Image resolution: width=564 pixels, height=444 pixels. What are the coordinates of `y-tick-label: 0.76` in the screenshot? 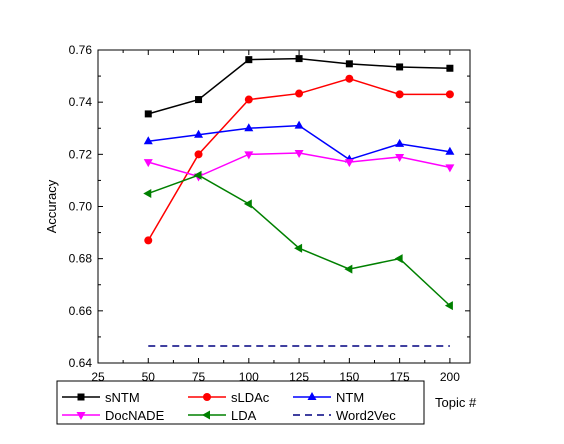 It's located at (81, 50).